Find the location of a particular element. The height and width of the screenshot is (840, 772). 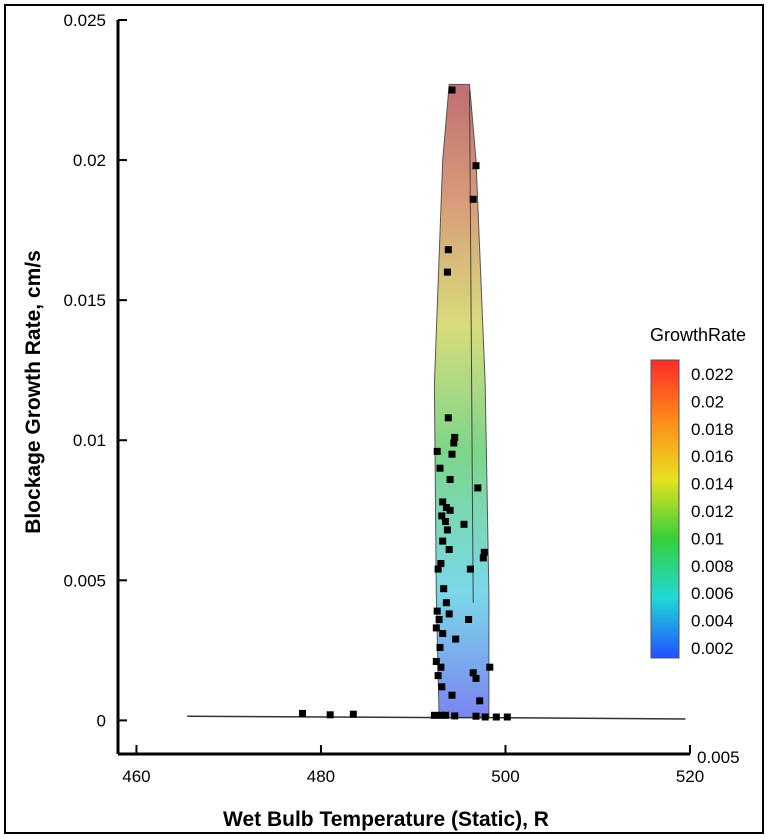

colorbar-label: 0.012 is located at coordinates (712, 511).